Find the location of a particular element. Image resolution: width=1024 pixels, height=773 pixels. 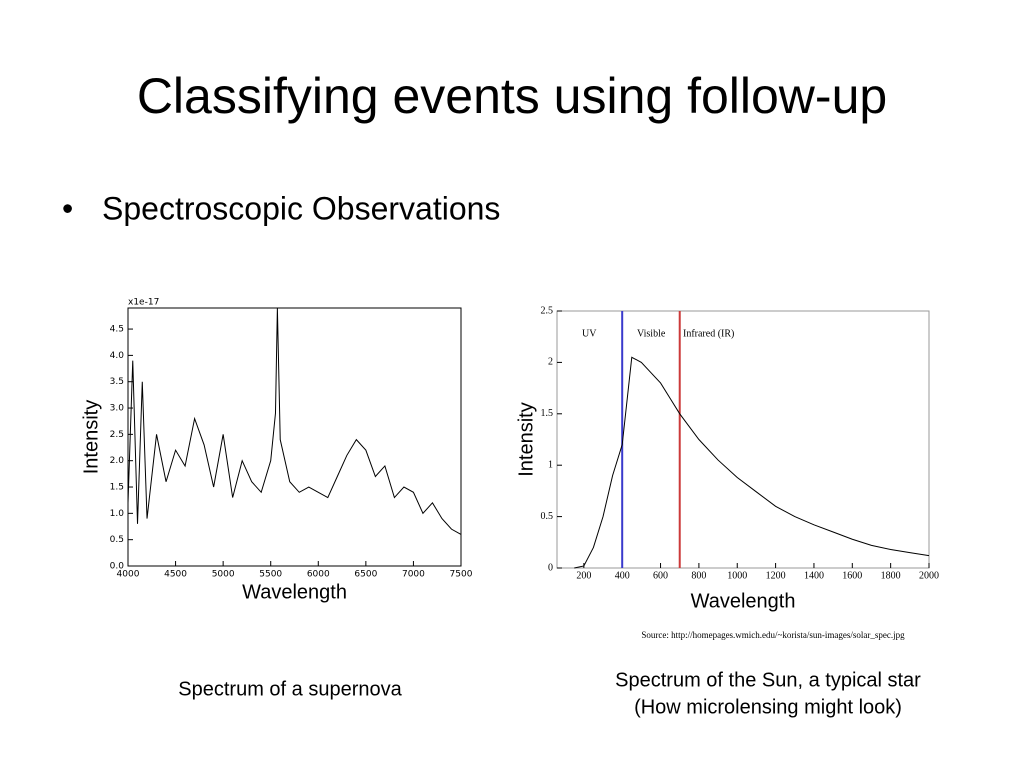

y-tick-label: 1.0 is located at coordinates (117, 514).